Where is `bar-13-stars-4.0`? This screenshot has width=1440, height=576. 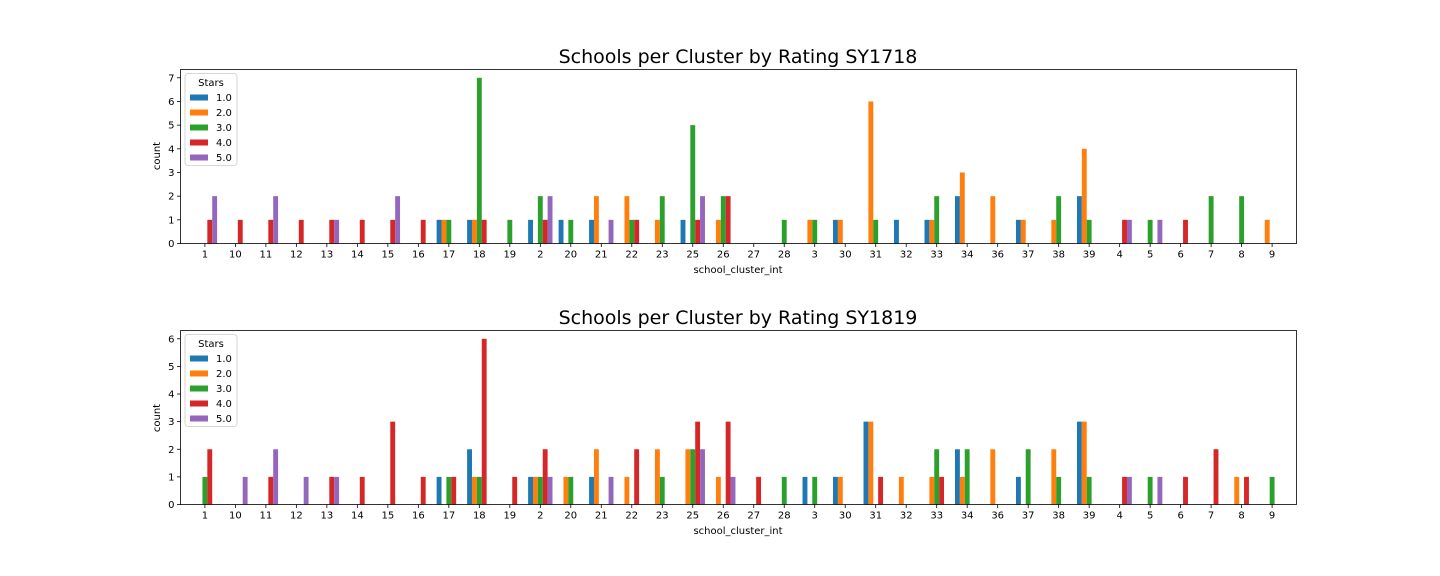
bar-13-stars-4.0 is located at coordinates (332, 231).